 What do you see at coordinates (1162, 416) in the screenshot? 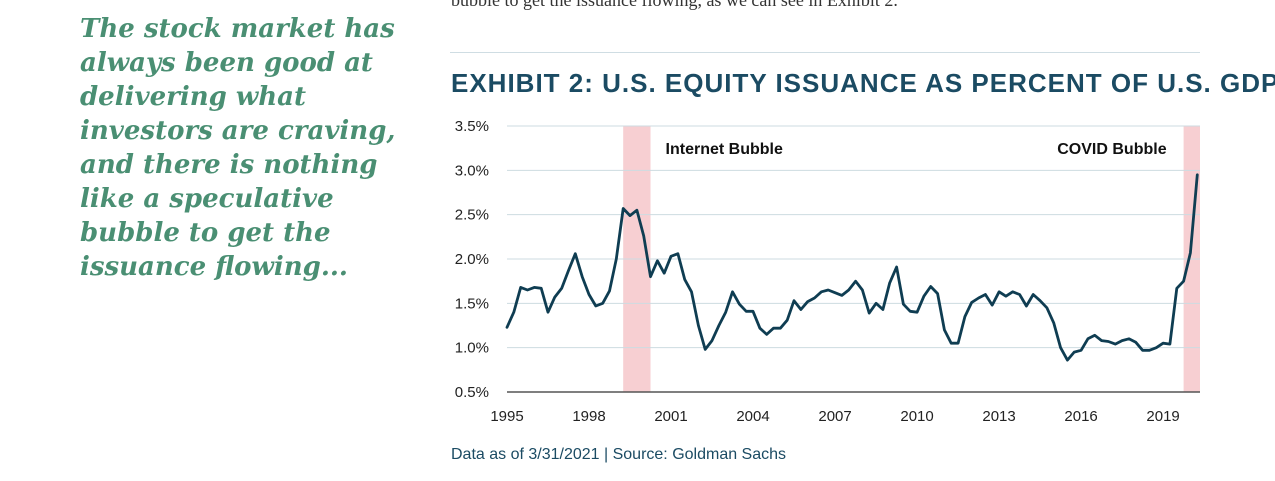
I see `x-tick-label: 2019` at bounding box center [1162, 416].